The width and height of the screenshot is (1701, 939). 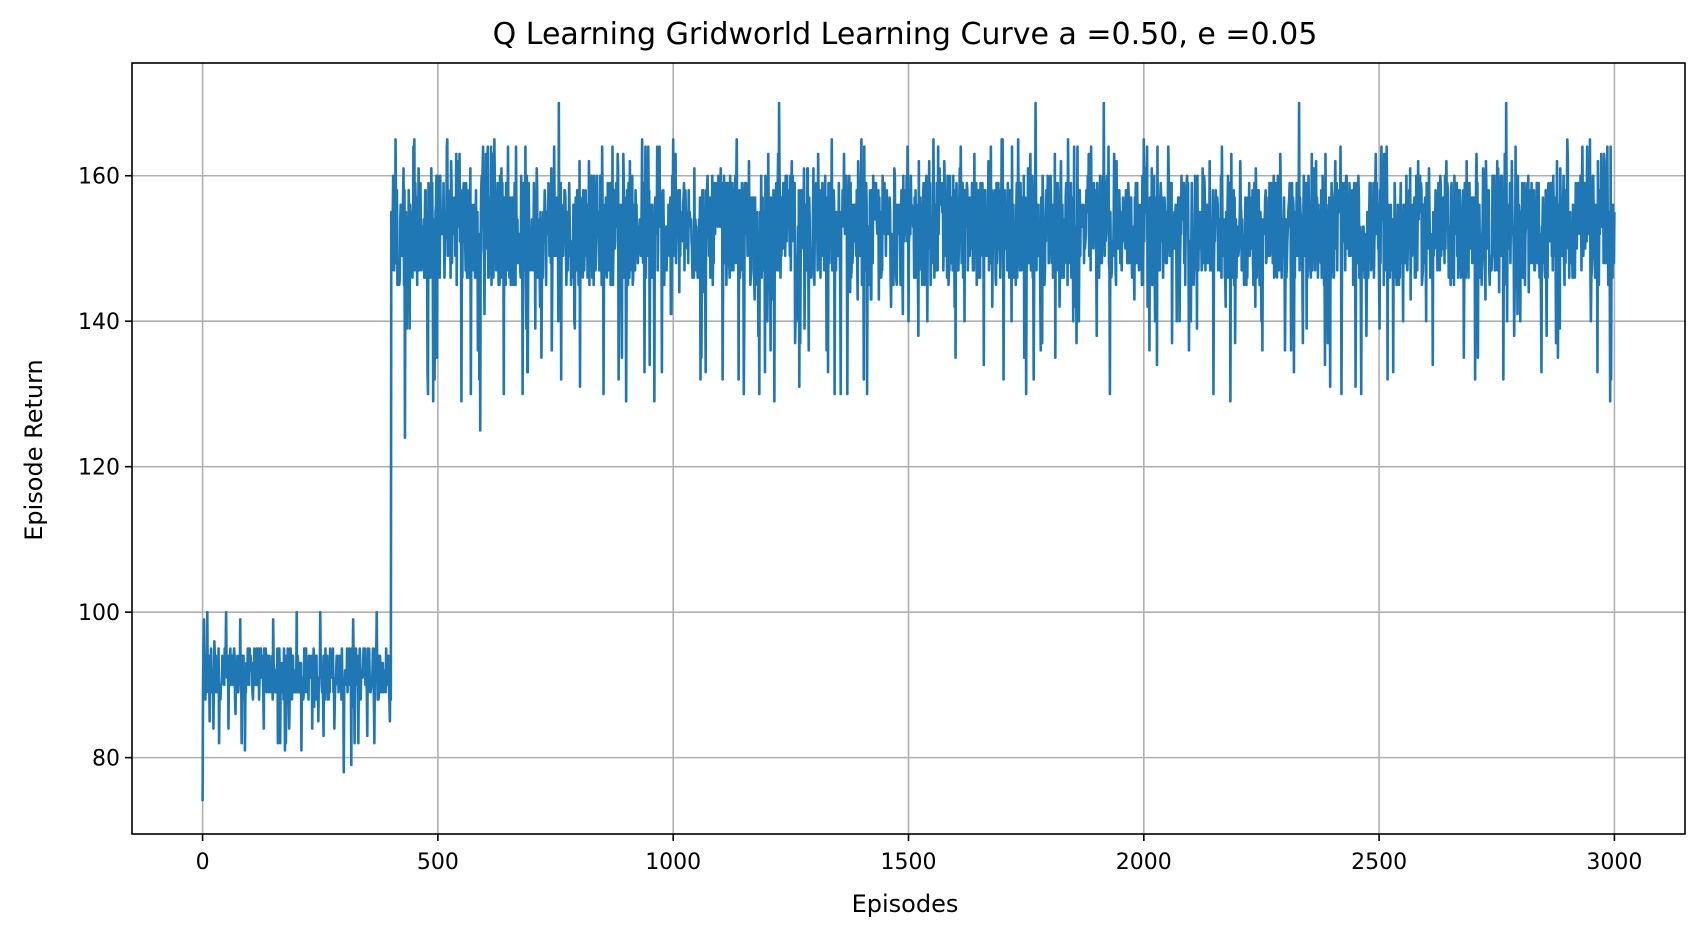 What do you see at coordinates (106, 759) in the screenshot?
I see `y-tick-label: 80` at bounding box center [106, 759].